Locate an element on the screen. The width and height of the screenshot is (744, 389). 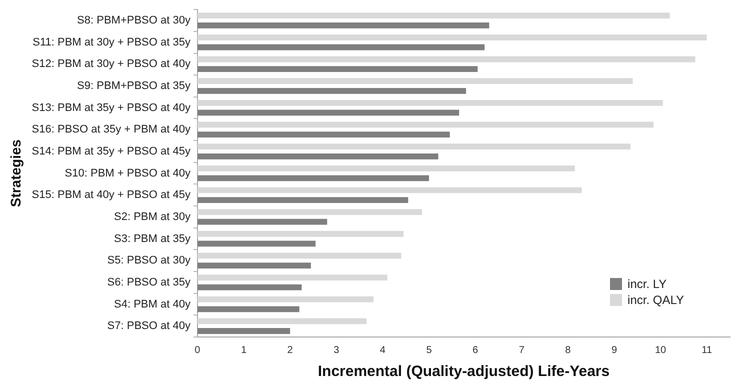
y-tick-label: S15: PBM at 40y + PBSO at 45y is located at coordinates (111, 195).